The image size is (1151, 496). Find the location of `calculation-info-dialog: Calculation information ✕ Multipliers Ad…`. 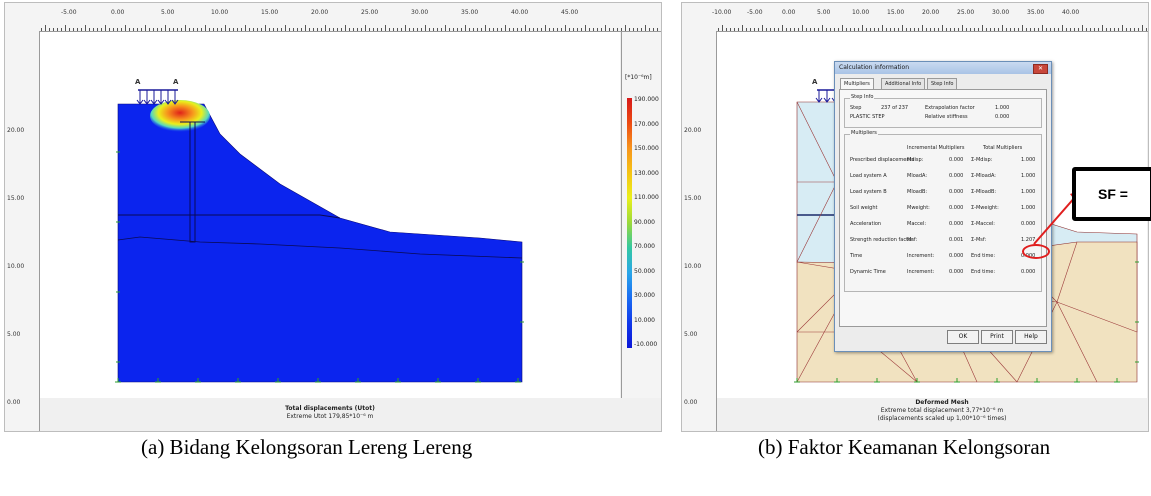

calculation-info-dialog: Calculation information ✕ Multipliers Ad… is located at coordinates (943, 206).